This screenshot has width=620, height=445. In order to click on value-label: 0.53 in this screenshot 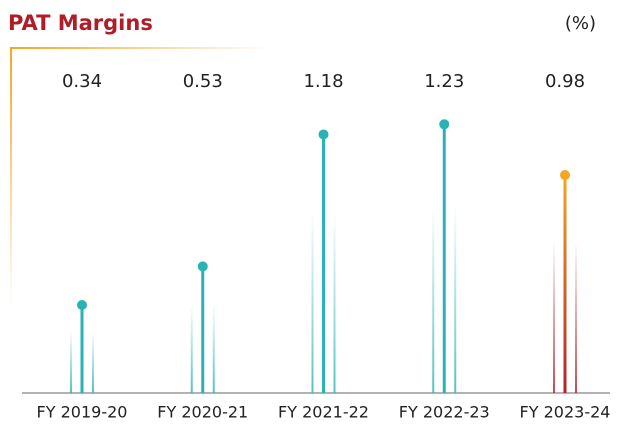, I will do `click(203, 81)`.